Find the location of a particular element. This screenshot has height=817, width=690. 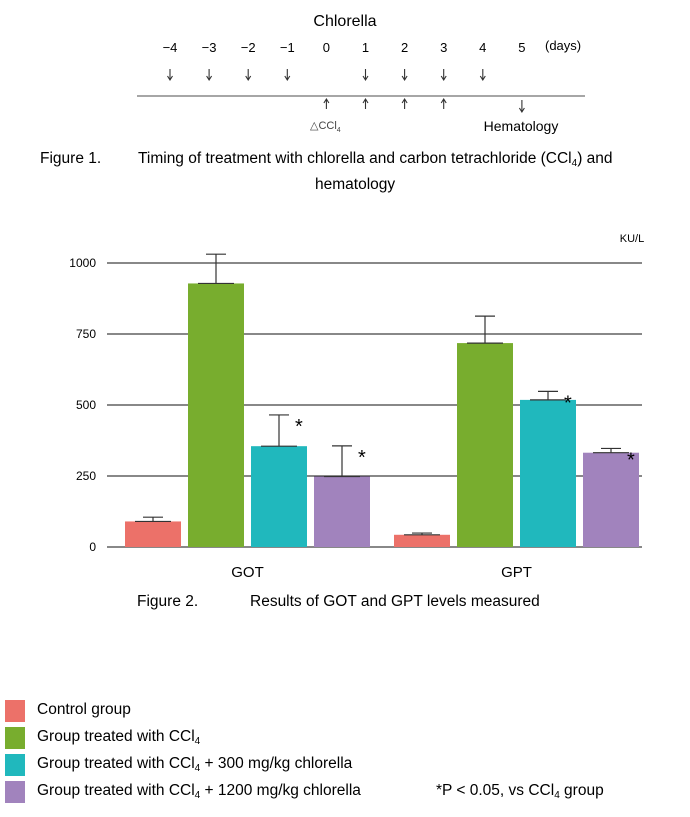

figure-2-number: Figure 2. is located at coordinates (168, 601).